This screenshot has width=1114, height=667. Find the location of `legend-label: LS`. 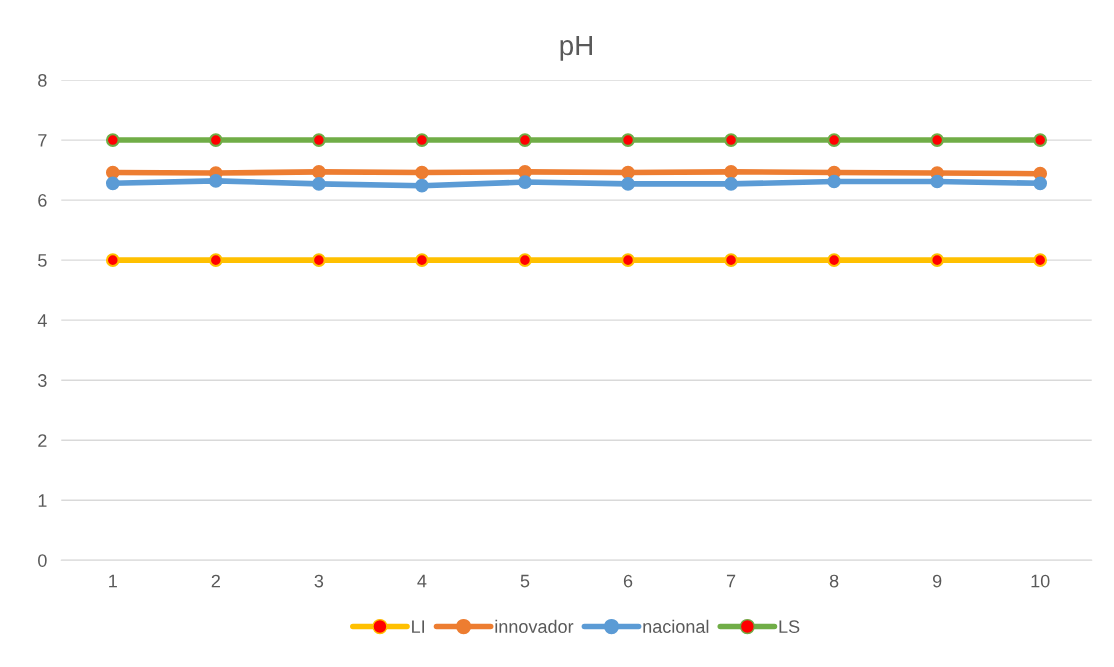

legend-label: LS is located at coordinates (789, 627).